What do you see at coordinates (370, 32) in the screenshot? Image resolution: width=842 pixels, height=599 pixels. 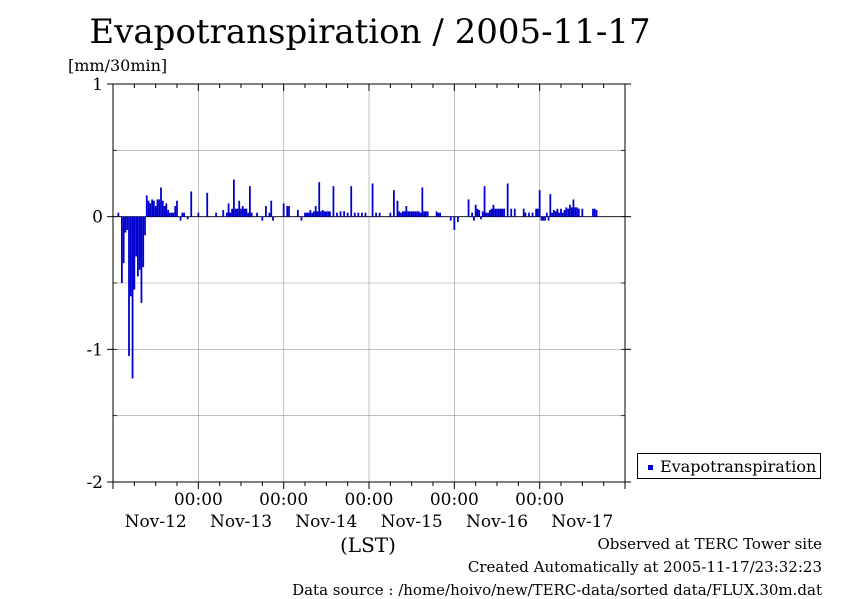 I see `chart-title: Evapotranspiration / 2005-11-17` at bounding box center [370, 32].